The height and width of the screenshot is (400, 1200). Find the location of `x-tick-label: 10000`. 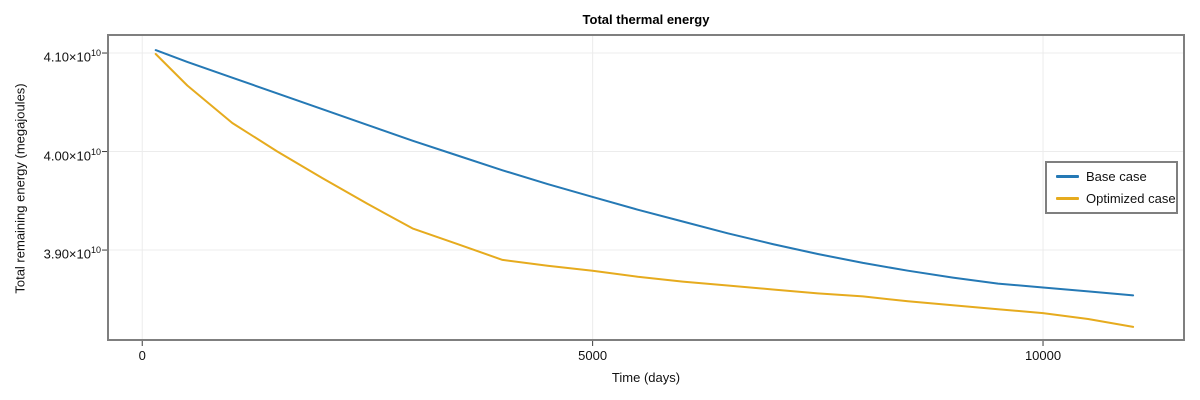

x-tick-label: 10000 is located at coordinates (1043, 355).